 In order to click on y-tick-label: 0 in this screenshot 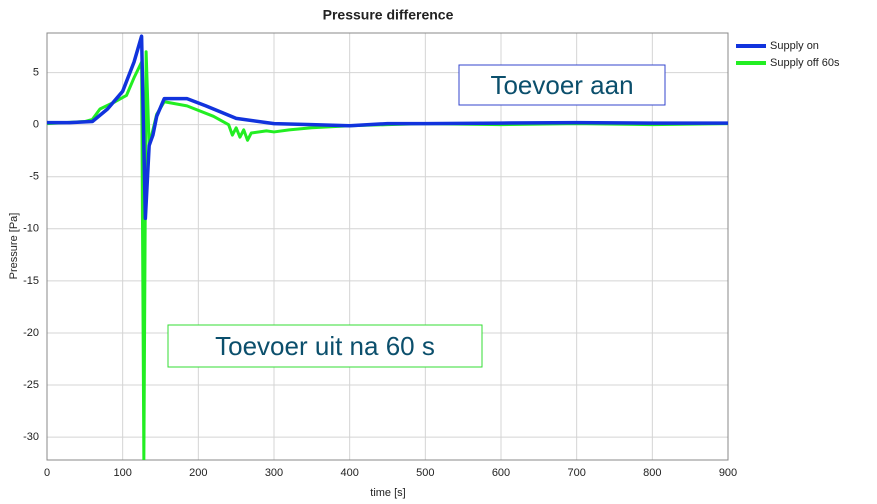, I will do `click(36, 125)`.